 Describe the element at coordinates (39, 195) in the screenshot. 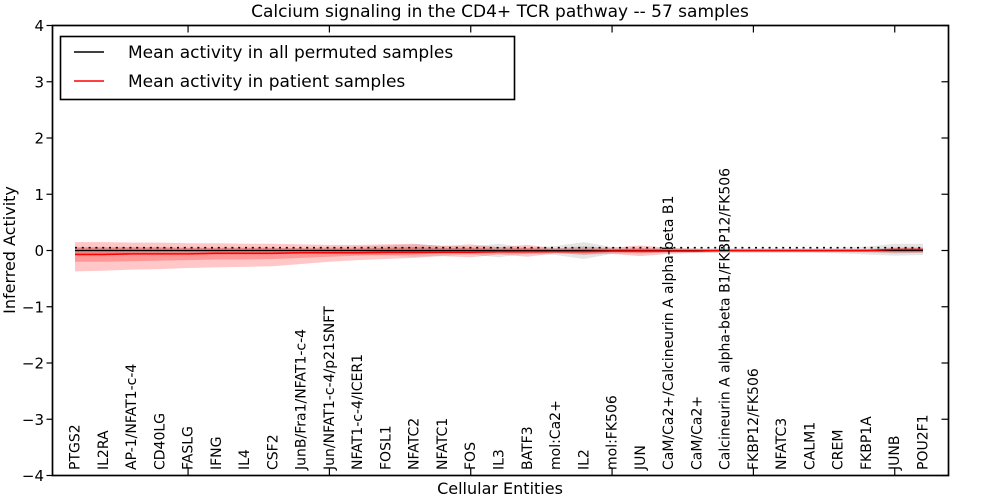

I see `y-tick-label: 1` at that location.